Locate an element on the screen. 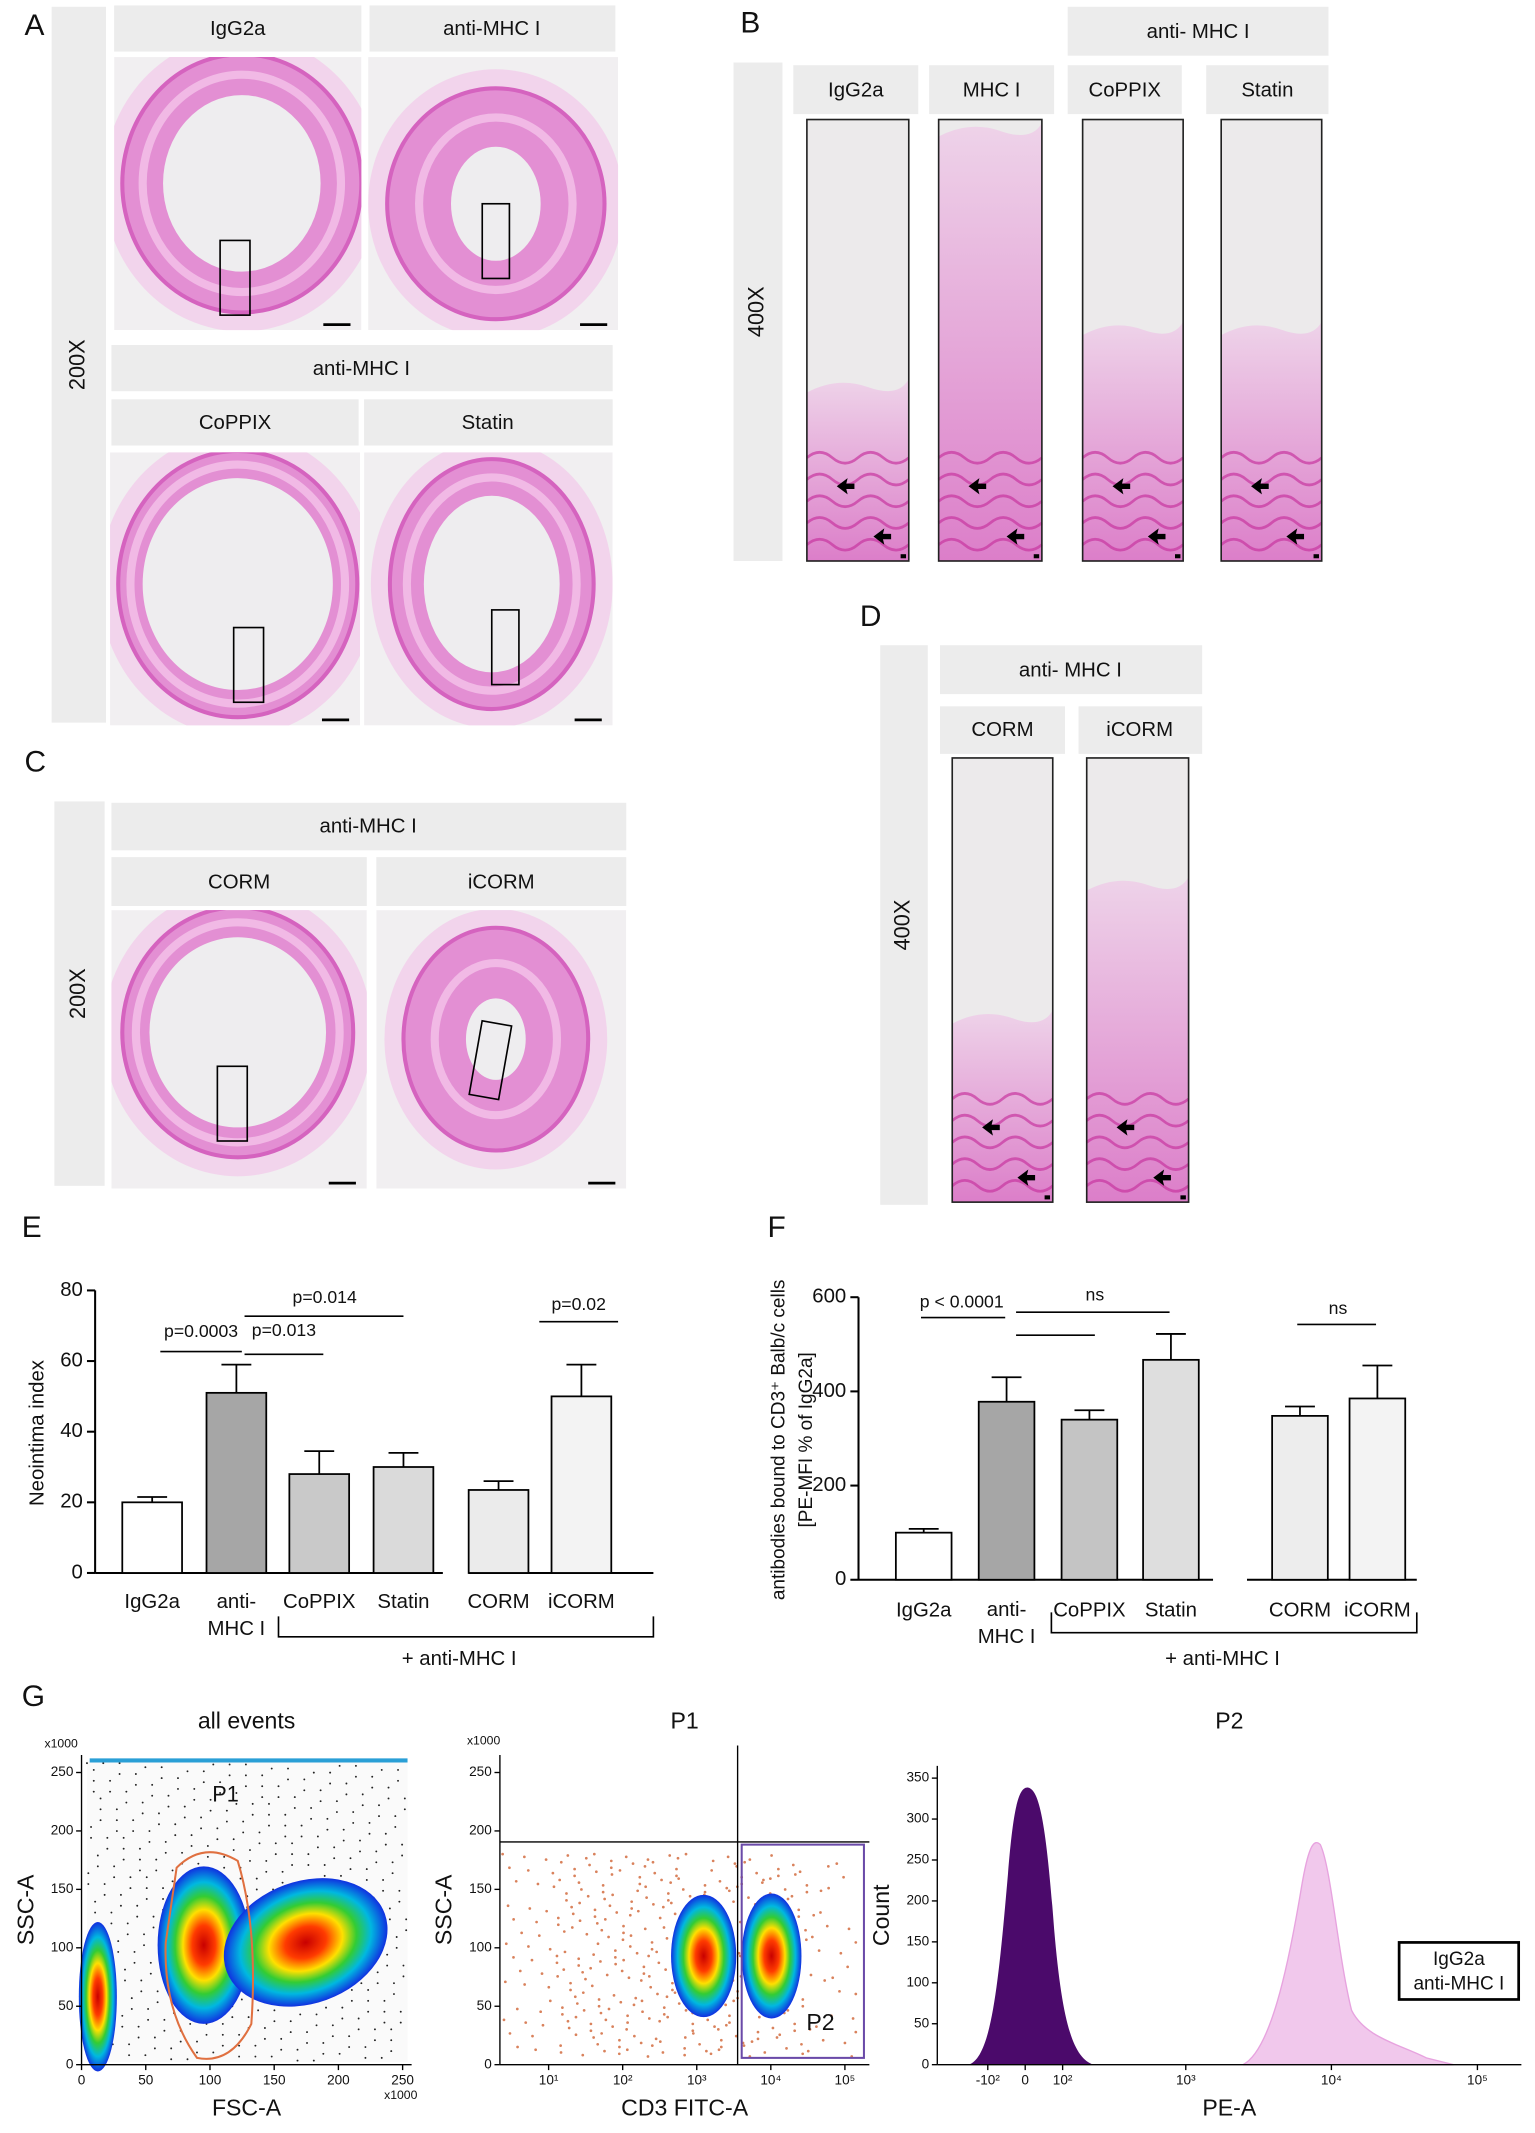 Image resolution: width=1535 pixels, height=2133 pixels. panel-letter: G is located at coordinates (33, 1696).